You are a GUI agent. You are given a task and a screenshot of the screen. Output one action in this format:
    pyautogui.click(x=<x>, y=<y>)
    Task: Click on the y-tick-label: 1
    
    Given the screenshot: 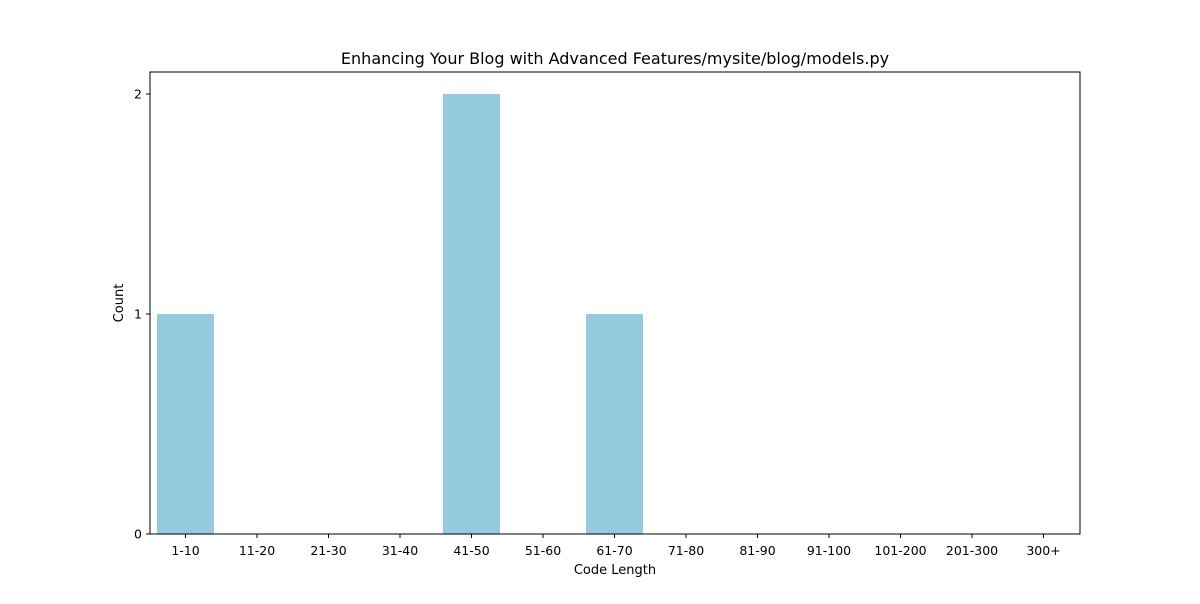 What is the action you would take?
    pyautogui.click(x=138, y=314)
    